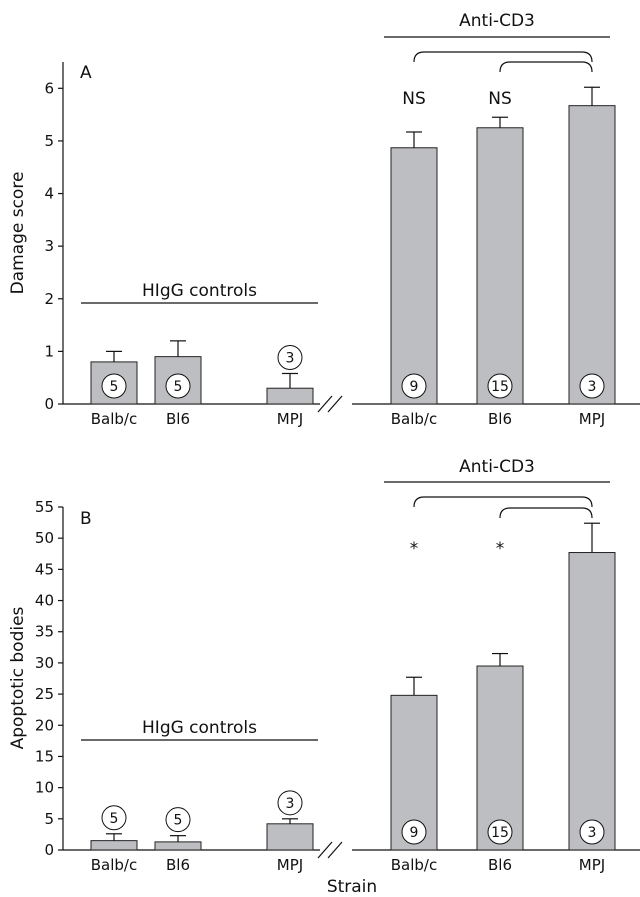 The height and width of the screenshot is (897, 640). Describe the element at coordinates (86, 73) in the screenshot. I see `panel-label: A` at that location.